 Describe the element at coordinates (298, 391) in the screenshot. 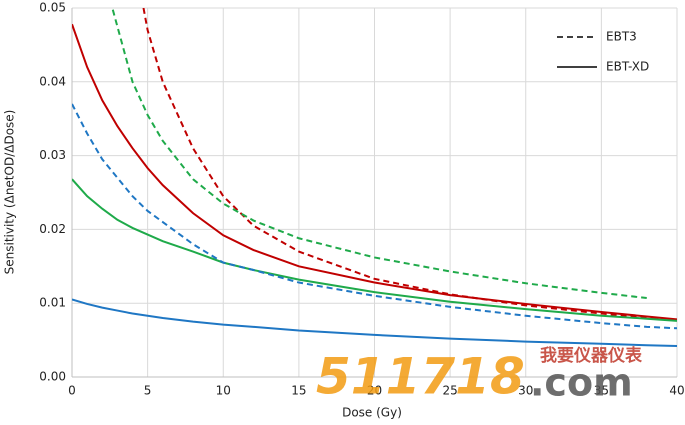

I see `x-tick-label: 15` at that location.